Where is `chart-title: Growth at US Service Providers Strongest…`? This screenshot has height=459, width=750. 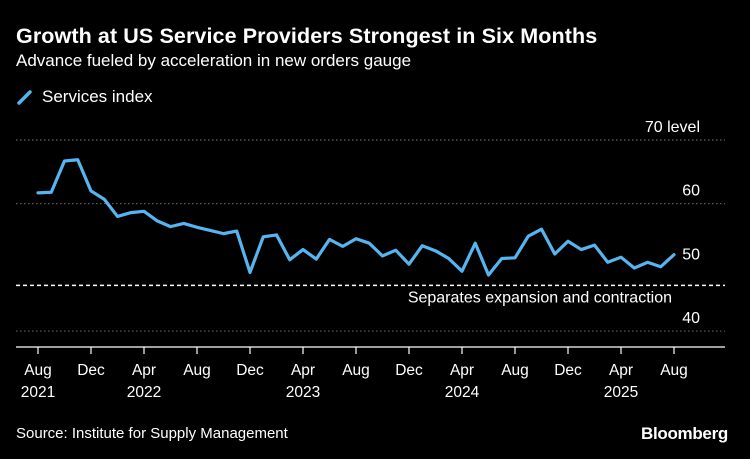
chart-title: Growth at US Service Providers Strongest… is located at coordinates (307, 36).